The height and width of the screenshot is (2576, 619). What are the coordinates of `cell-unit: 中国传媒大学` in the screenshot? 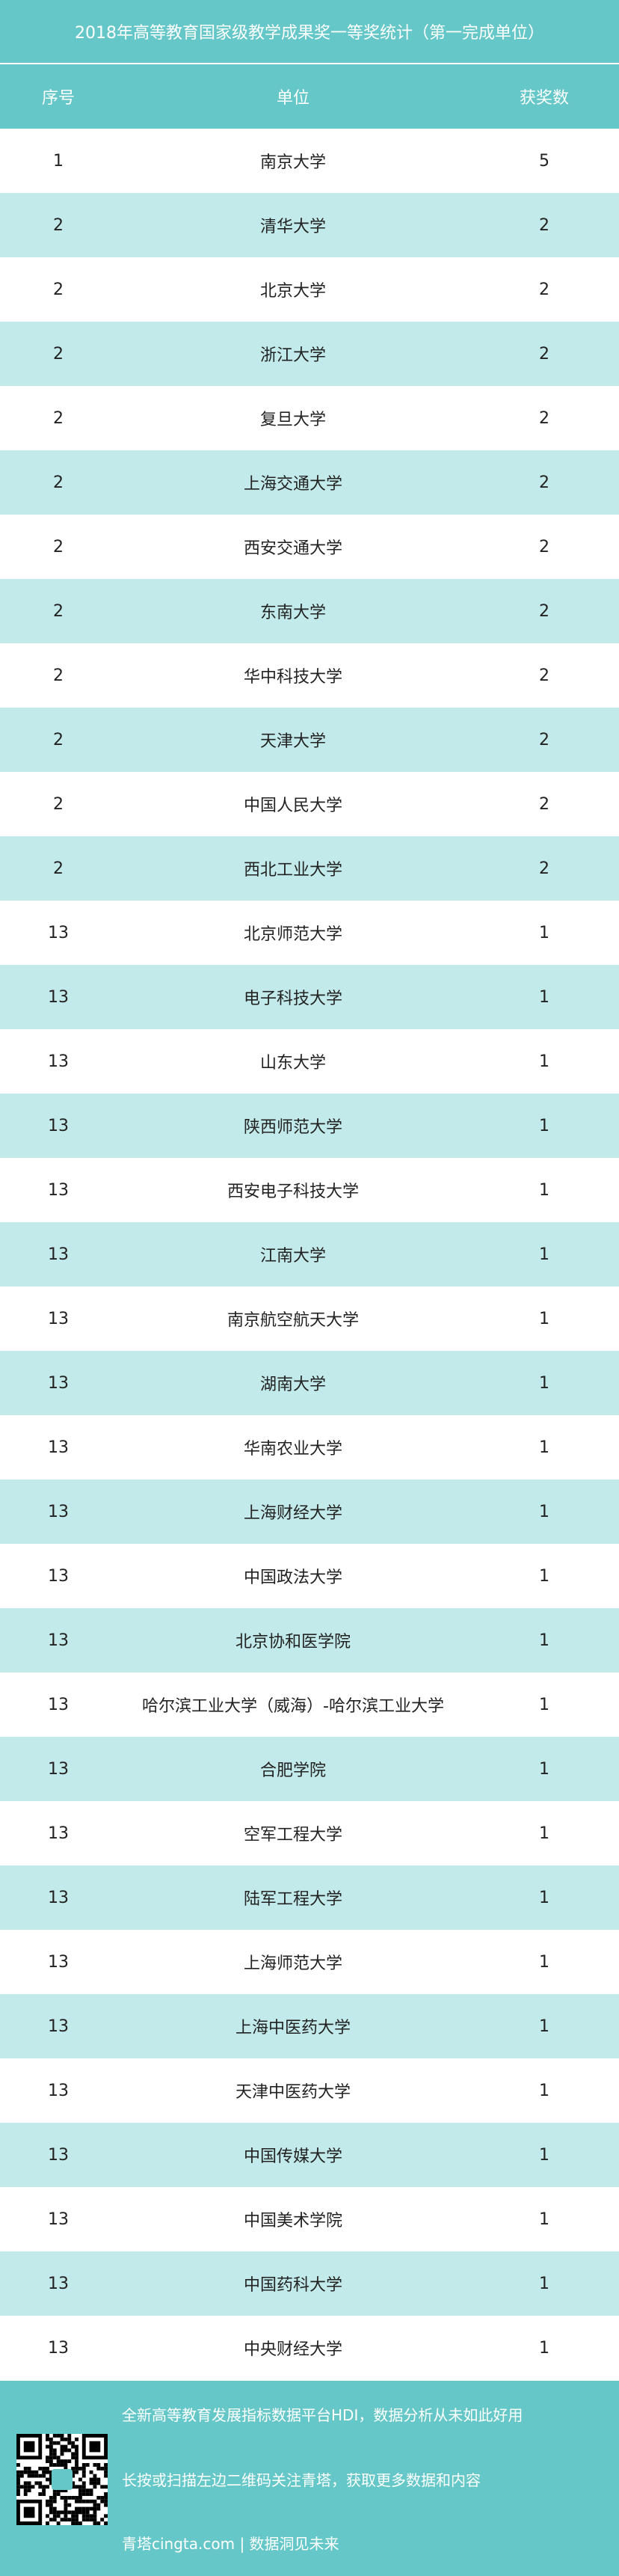 It's located at (292, 2156).